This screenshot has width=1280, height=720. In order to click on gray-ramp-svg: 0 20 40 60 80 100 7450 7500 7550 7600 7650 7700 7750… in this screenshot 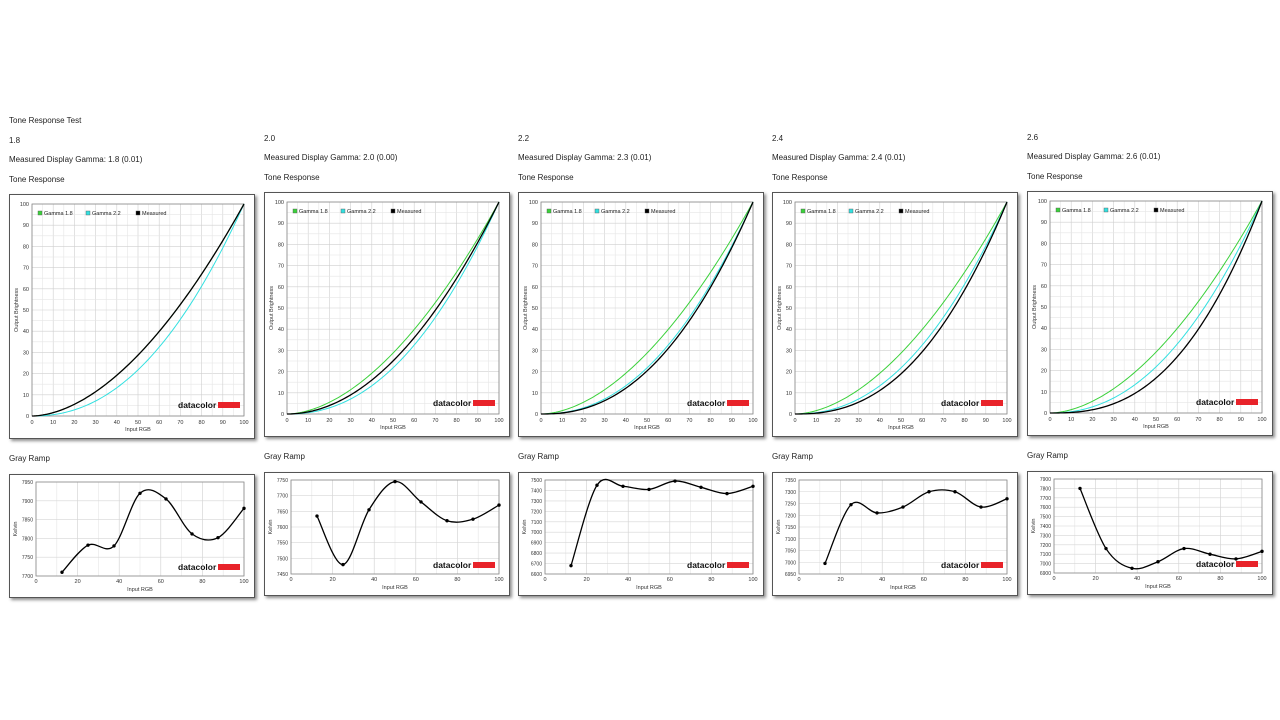, I will do `click(386, 534)`.